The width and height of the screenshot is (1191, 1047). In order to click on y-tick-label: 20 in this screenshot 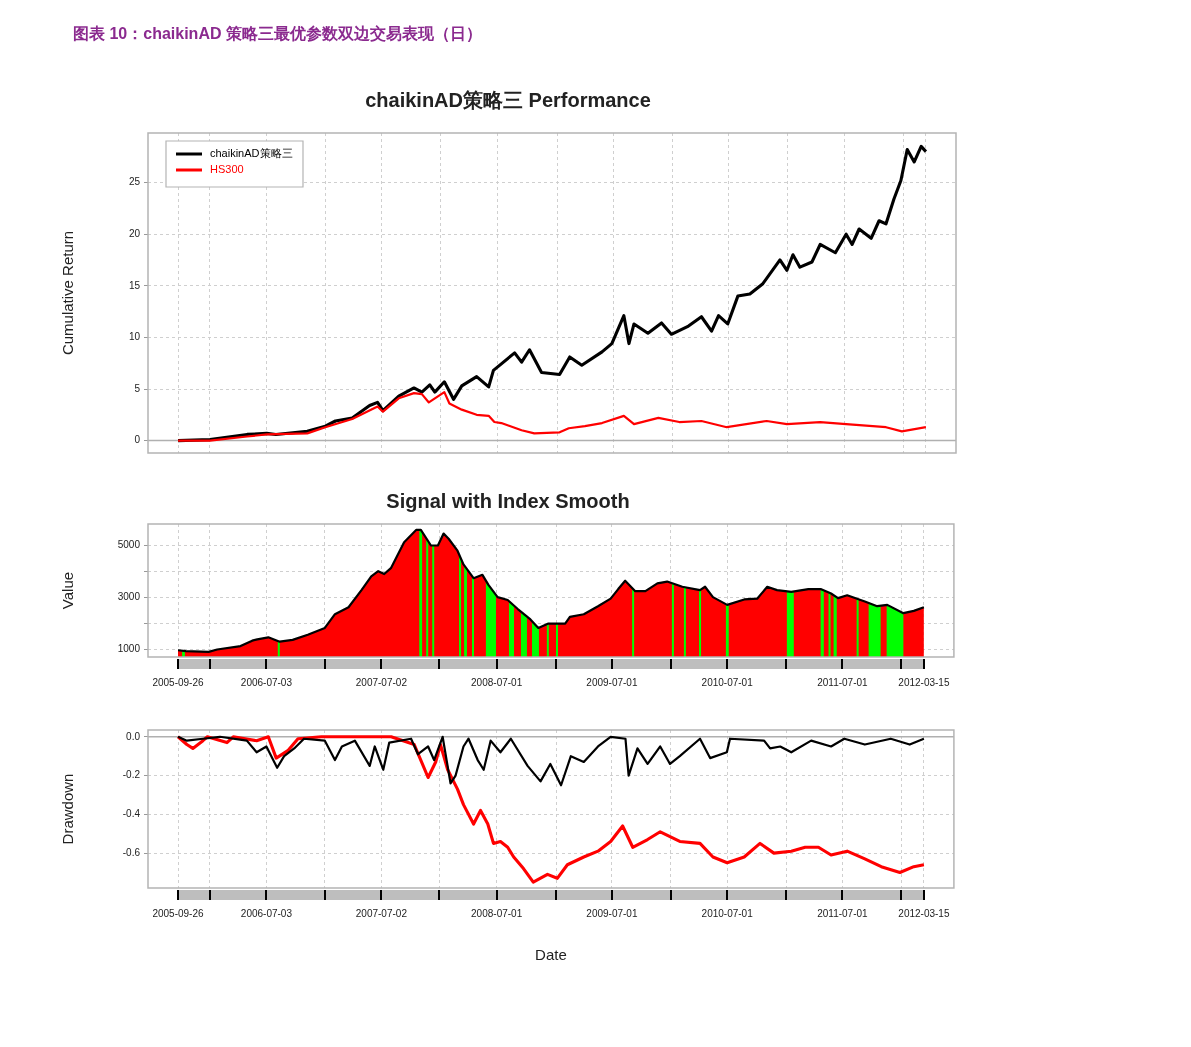, I will do `click(134, 233)`.